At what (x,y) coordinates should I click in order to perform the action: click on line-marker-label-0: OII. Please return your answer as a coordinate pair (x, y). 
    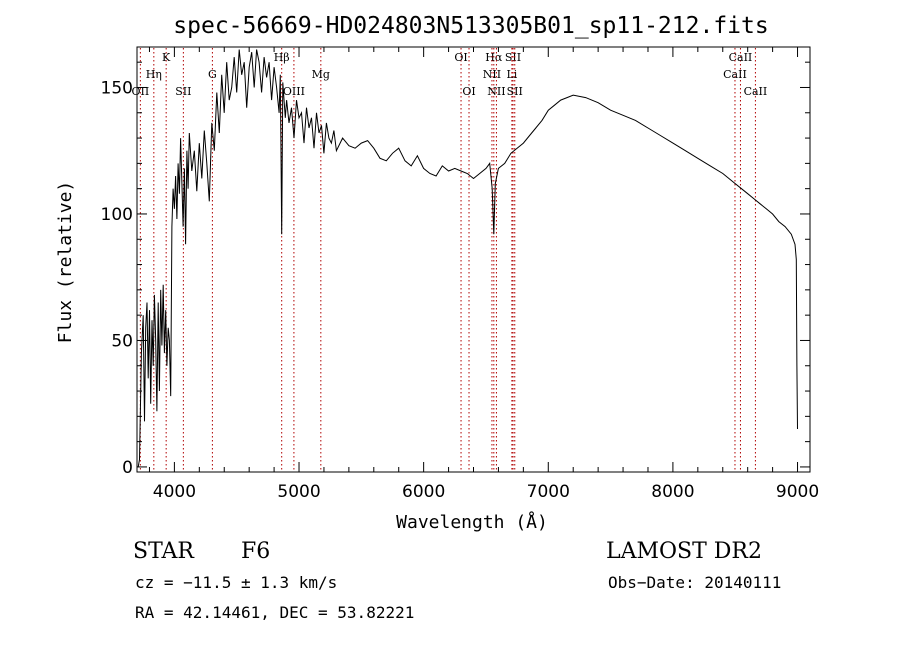
    Looking at the image, I should click on (141, 91).